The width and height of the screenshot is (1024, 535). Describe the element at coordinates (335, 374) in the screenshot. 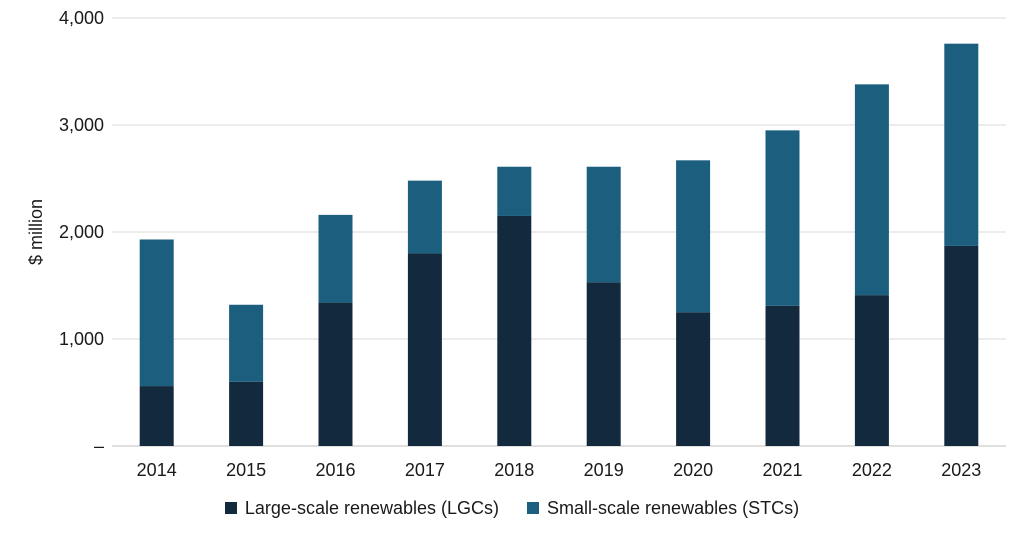

I see `bar-lgcs-2016` at that location.